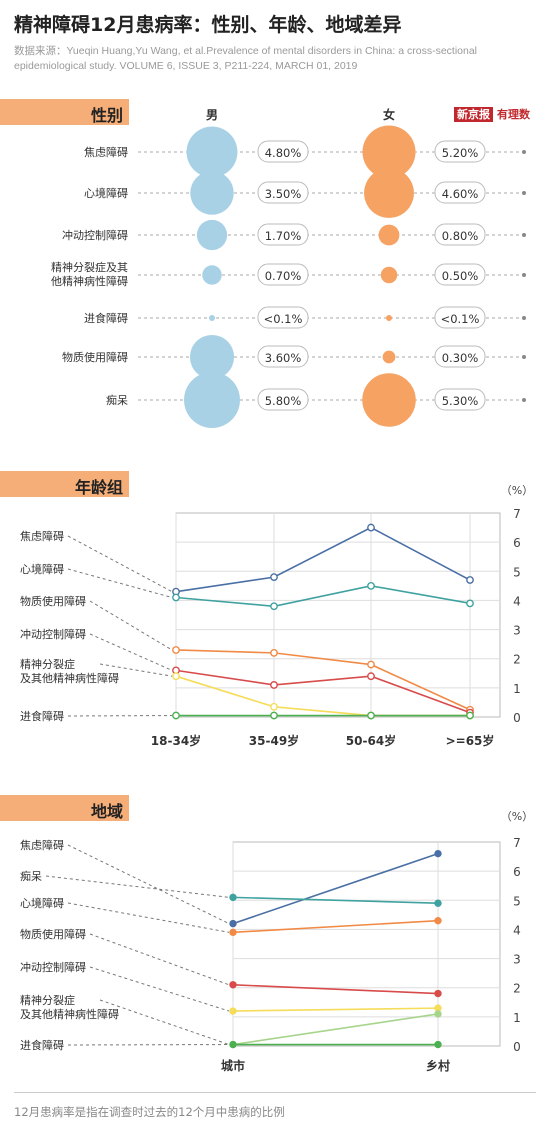 The width and height of the screenshot is (550, 1141). I want to click on column-header: 女, so click(389, 114).